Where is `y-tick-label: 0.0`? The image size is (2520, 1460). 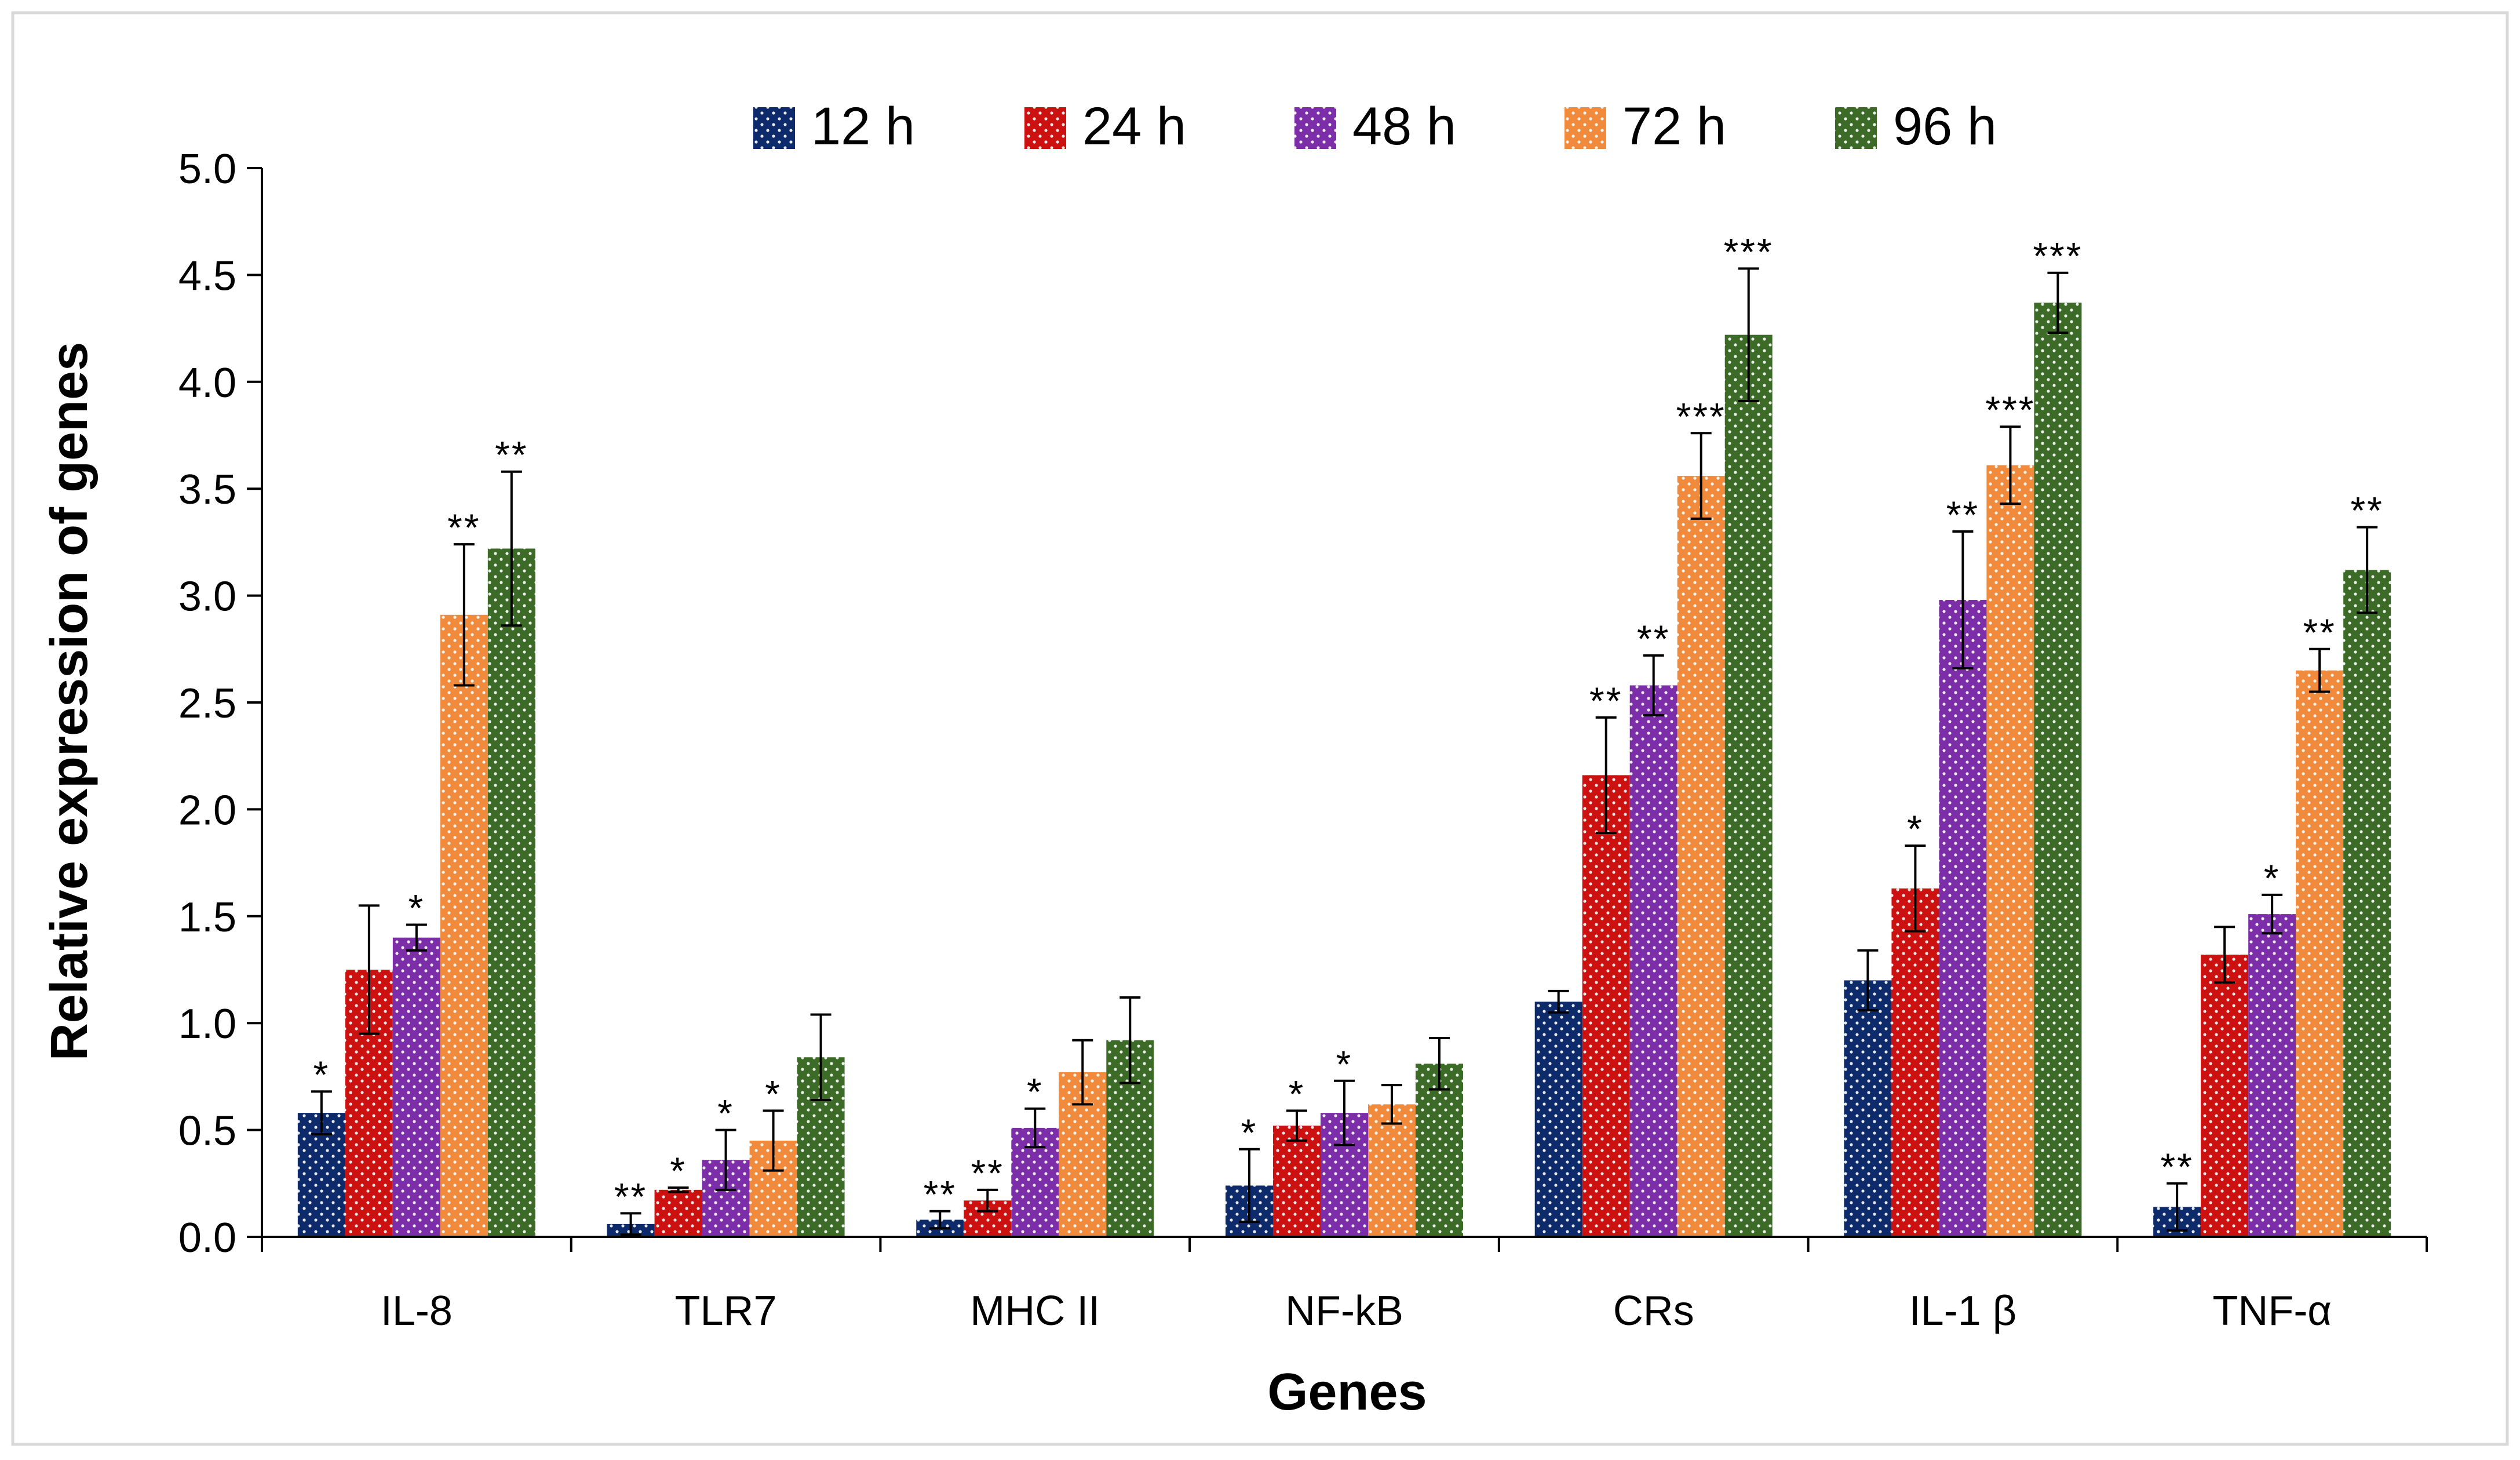
y-tick-label: 0.0 is located at coordinates (207, 1238).